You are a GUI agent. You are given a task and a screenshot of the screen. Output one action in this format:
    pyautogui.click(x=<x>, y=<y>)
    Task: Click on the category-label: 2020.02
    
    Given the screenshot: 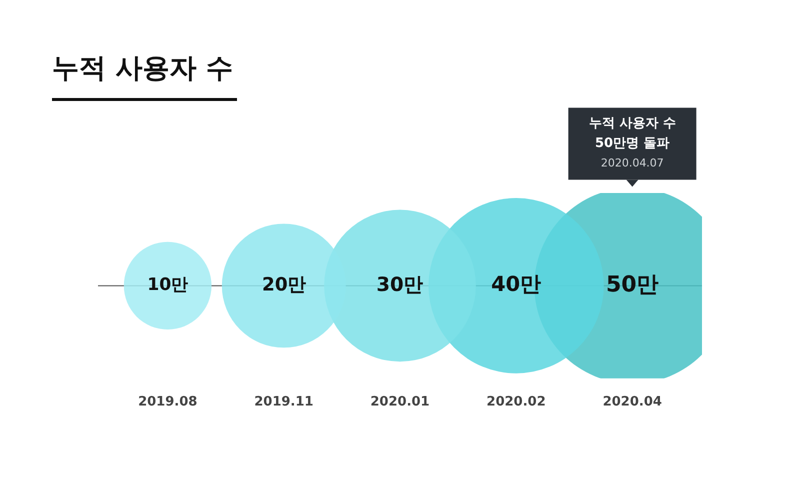 What is the action you would take?
    pyautogui.click(x=516, y=402)
    